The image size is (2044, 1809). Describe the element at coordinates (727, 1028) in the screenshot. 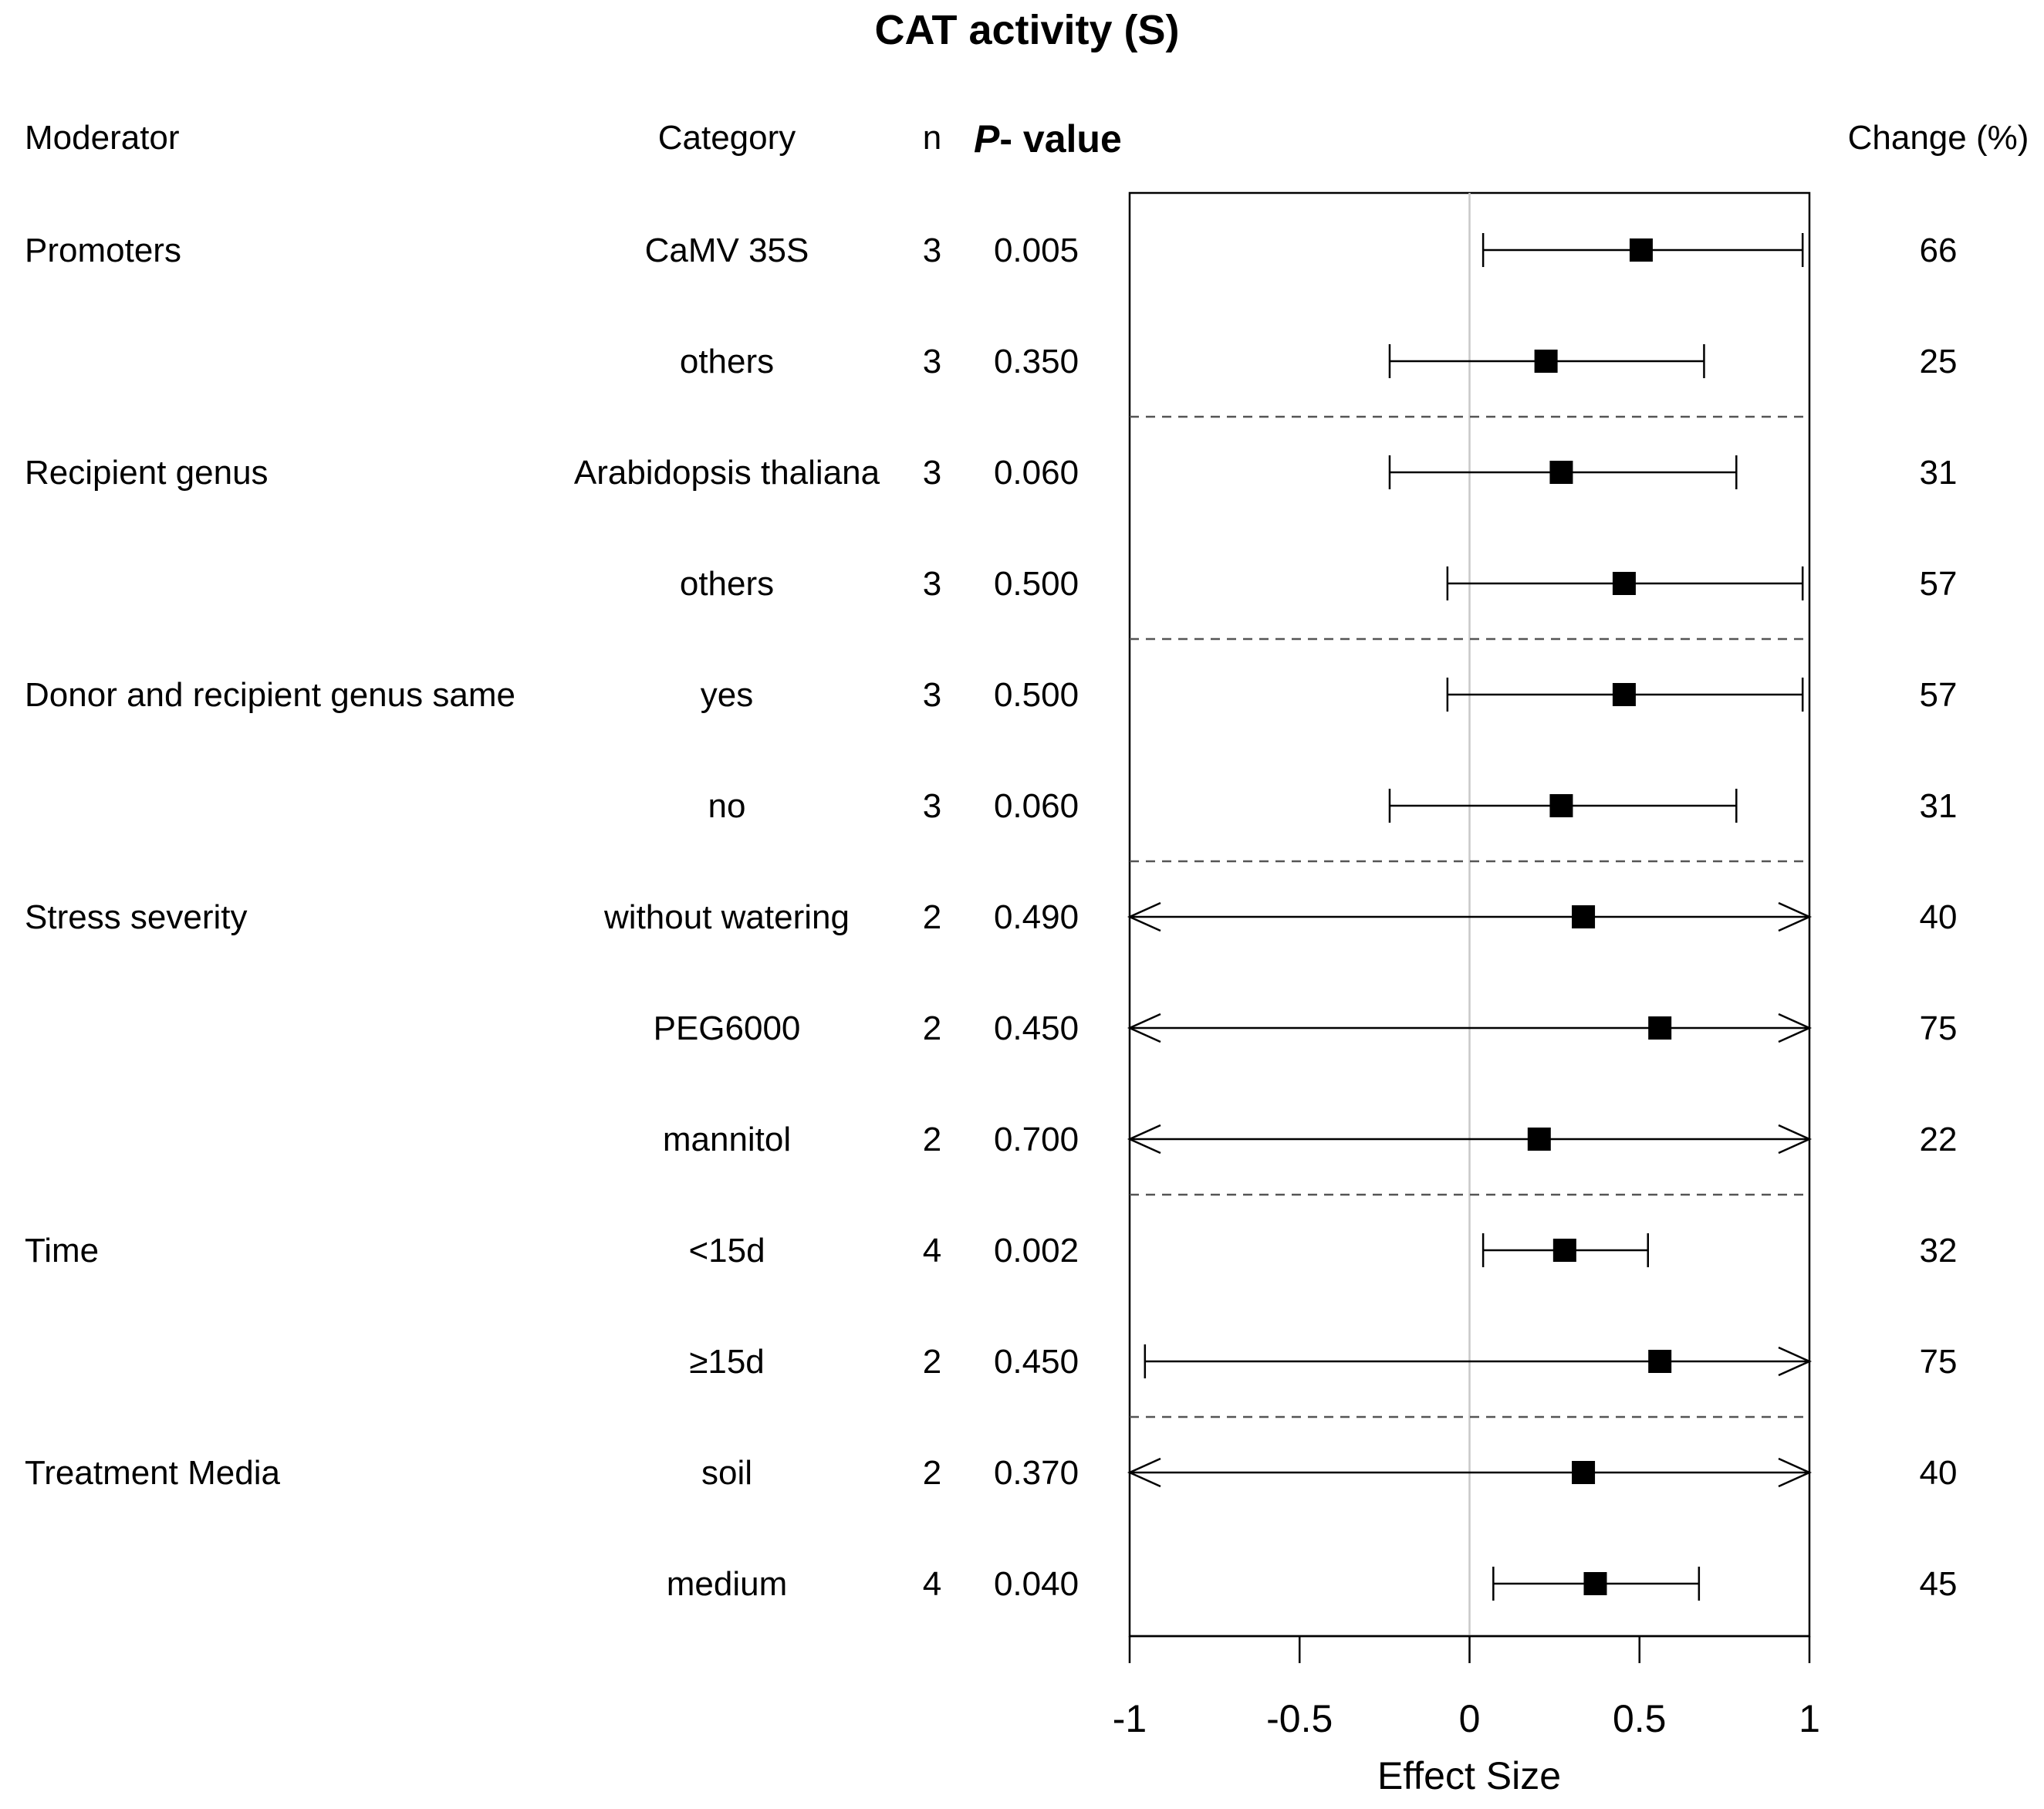

I see `category-label: PEG6000` at that location.